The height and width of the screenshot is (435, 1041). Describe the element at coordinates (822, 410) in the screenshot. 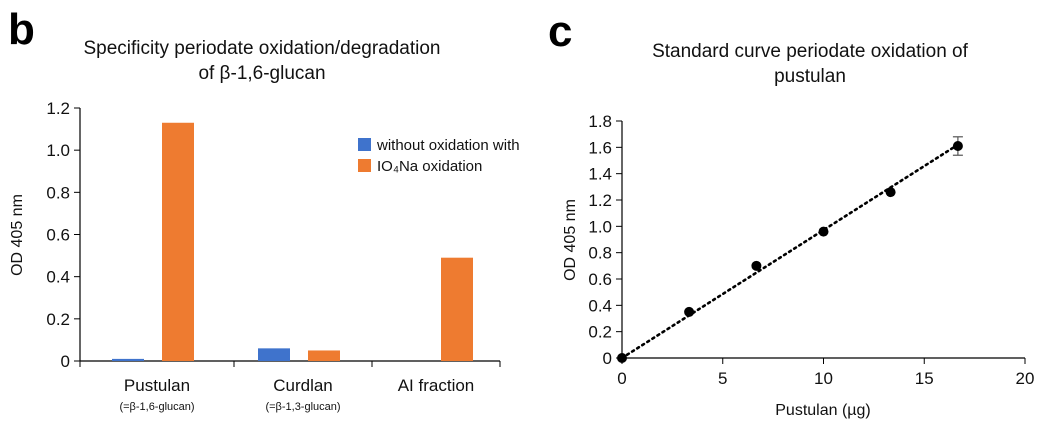

I see `scatter-chart-x-axis-label: Pustulan (µg)` at that location.